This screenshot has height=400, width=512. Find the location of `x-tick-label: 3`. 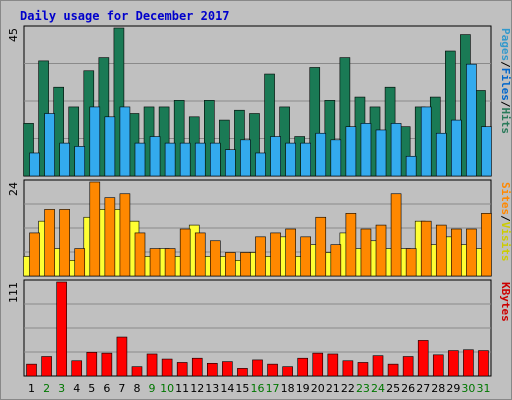

x-tick-label: 3 is located at coordinates (61, 388).